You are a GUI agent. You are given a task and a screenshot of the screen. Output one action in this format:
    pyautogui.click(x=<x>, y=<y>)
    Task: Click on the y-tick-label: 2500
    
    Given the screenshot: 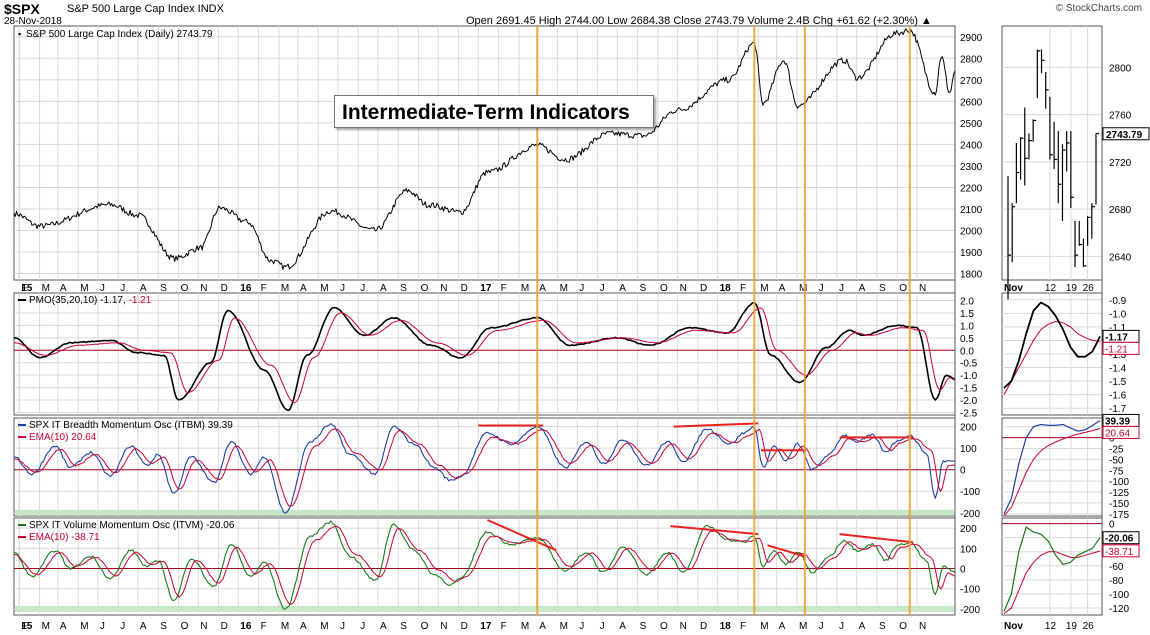 What is the action you would take?
    pyautogui.click(x=971, y=124)
    